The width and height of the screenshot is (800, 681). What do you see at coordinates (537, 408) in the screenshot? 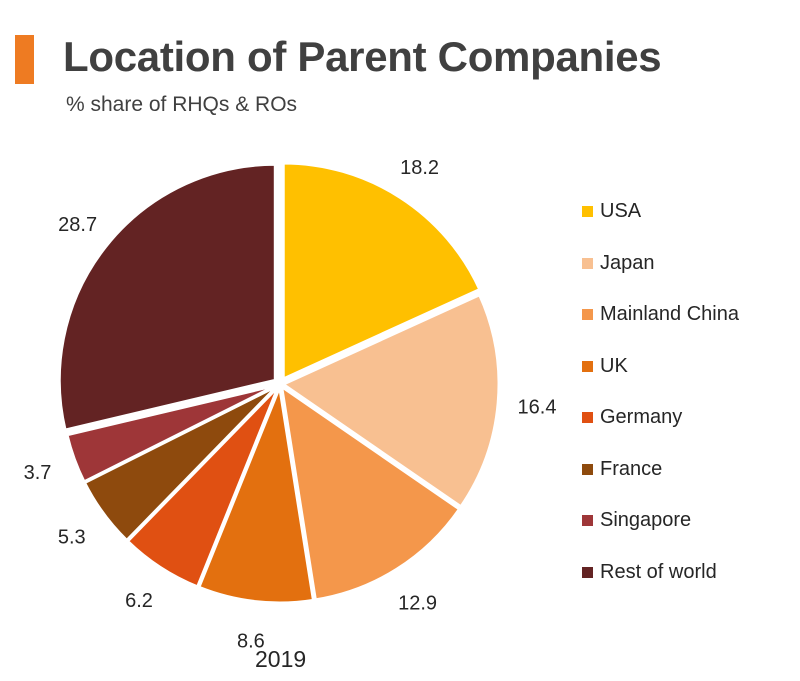
I see `data-label-japan: 16.4` at bounding box center [537, 408].